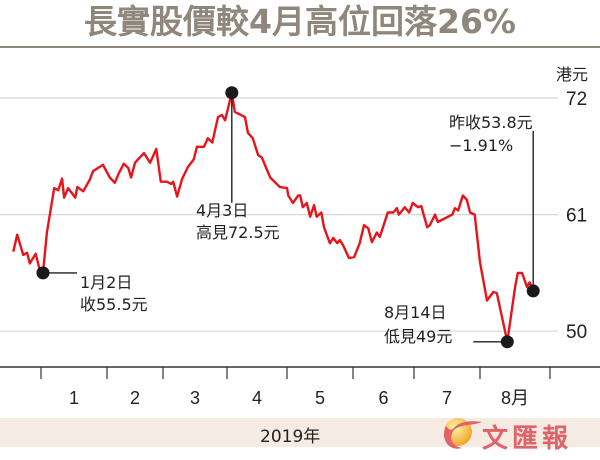 The image size is (600, 460). Describe the element at coordinates (462, 433) in the screenshot. I see `logo-emblem-icon` at that location.